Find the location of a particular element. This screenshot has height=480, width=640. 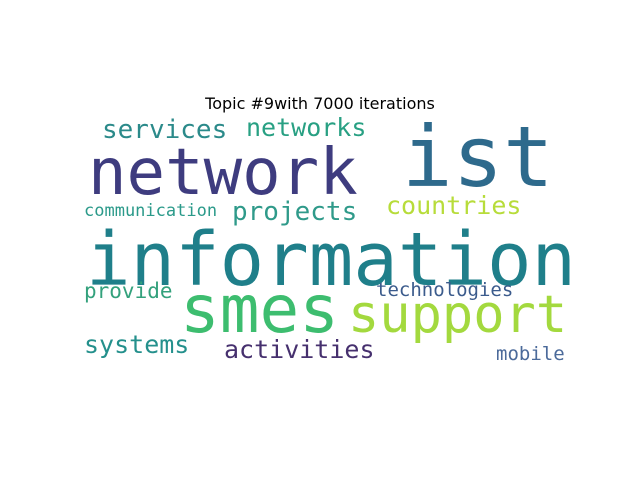

word-information: information is located at coordinates (331, 260).